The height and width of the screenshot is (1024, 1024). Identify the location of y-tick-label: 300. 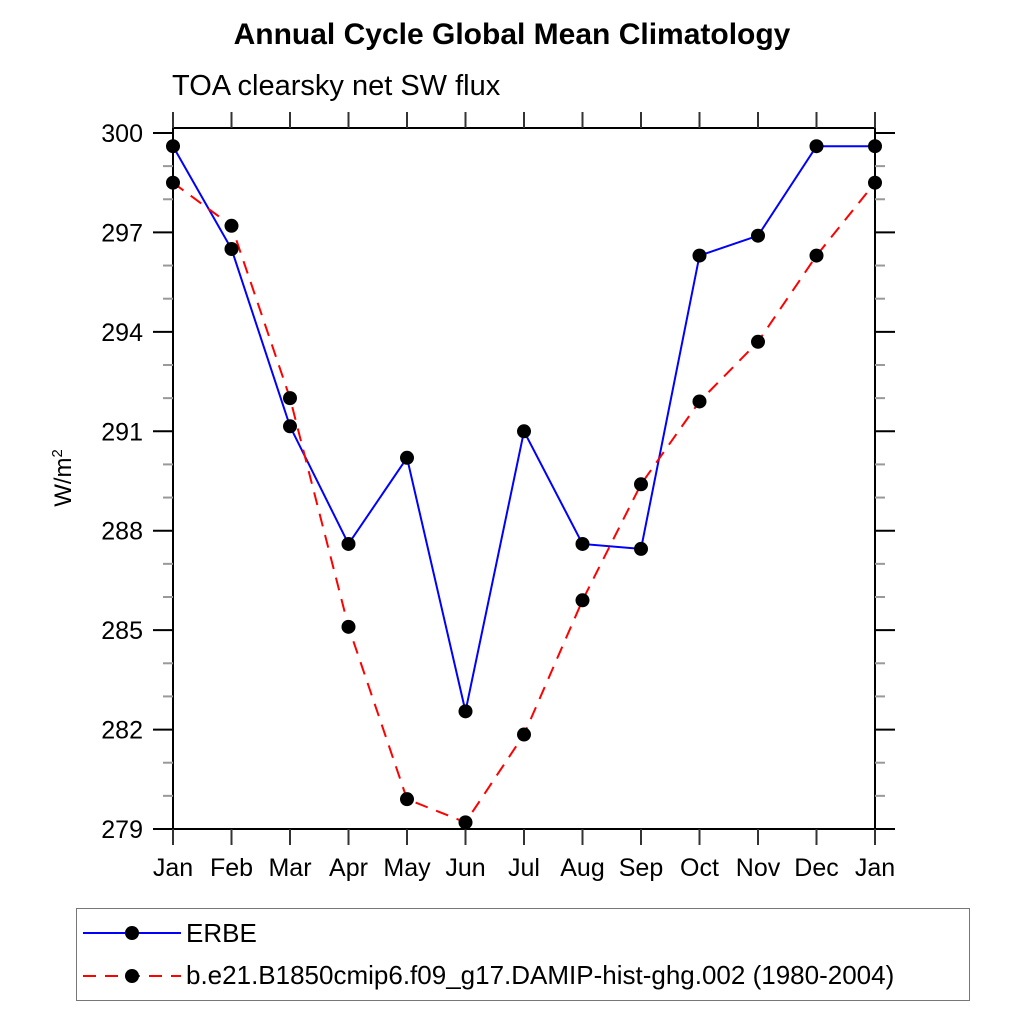
(122, 134).